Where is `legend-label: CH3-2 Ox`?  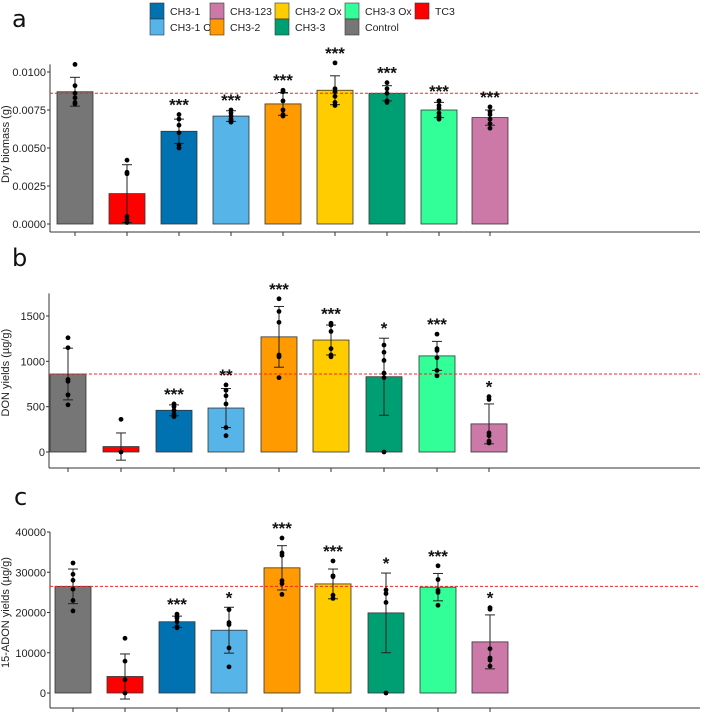 legend-label: CH3-2 Ox is located at coordinates (318, 12).